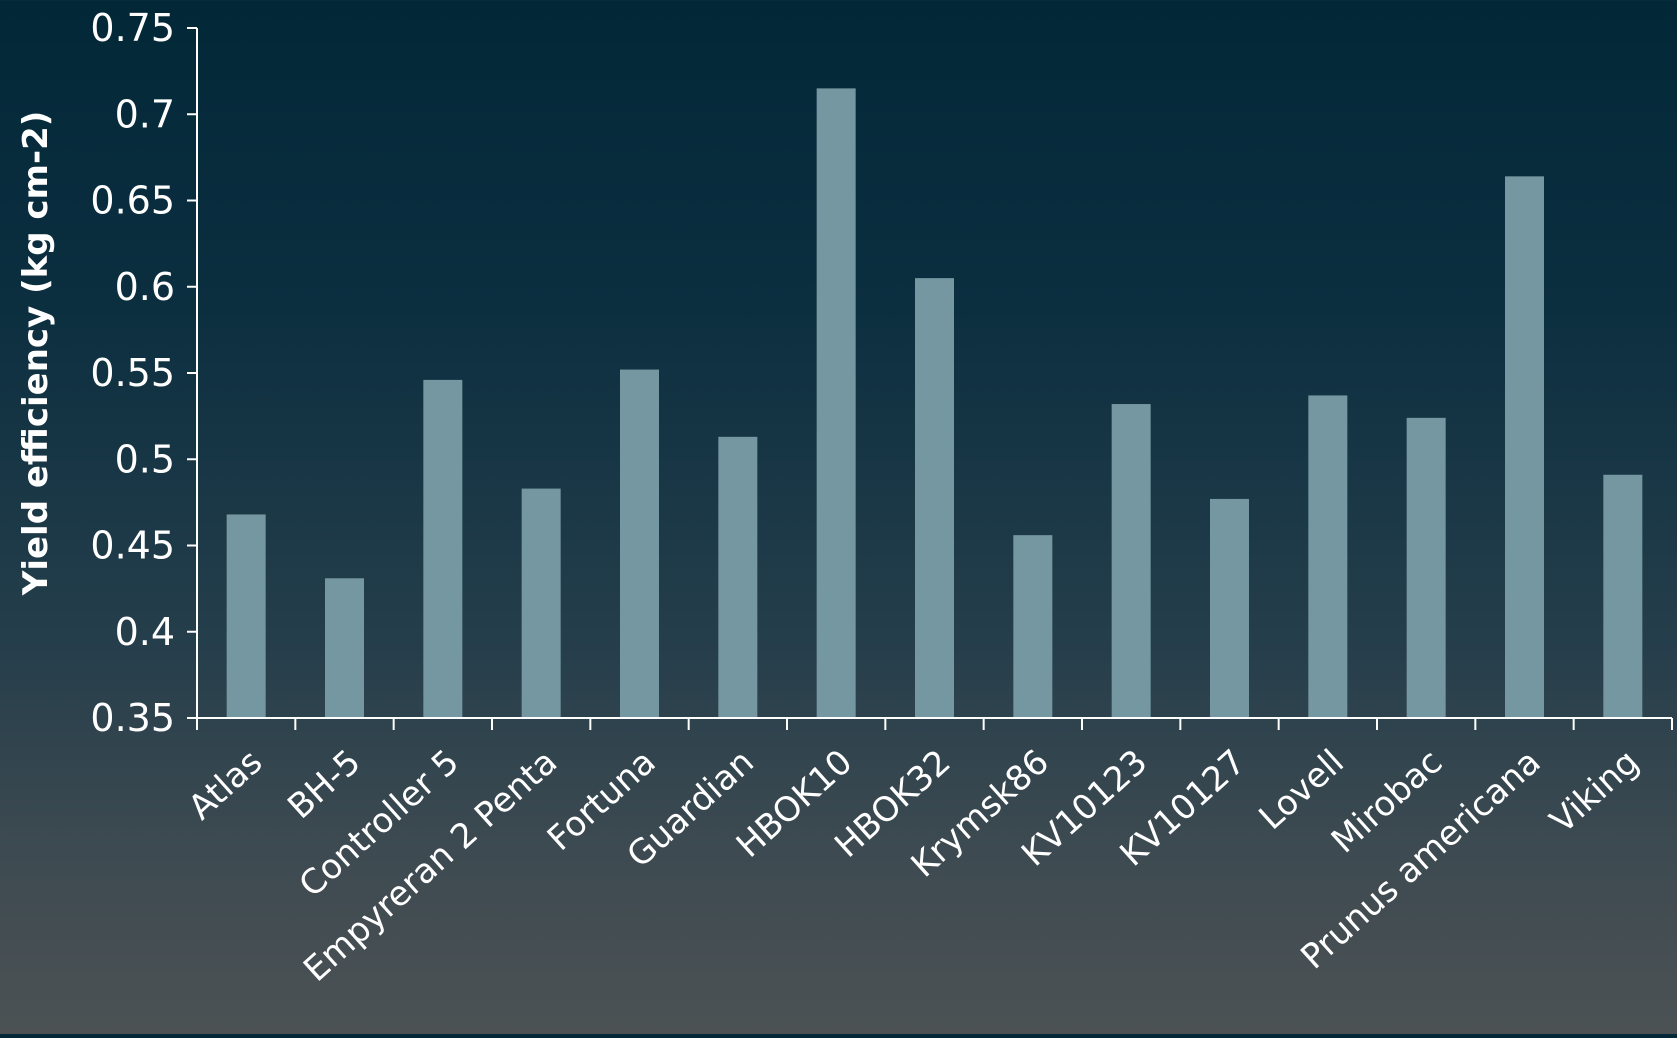  What do you see at coordinates (132, 373) in the screenshot?
I see `y-tick-label: 0.55` at bounding box center [132, 373].